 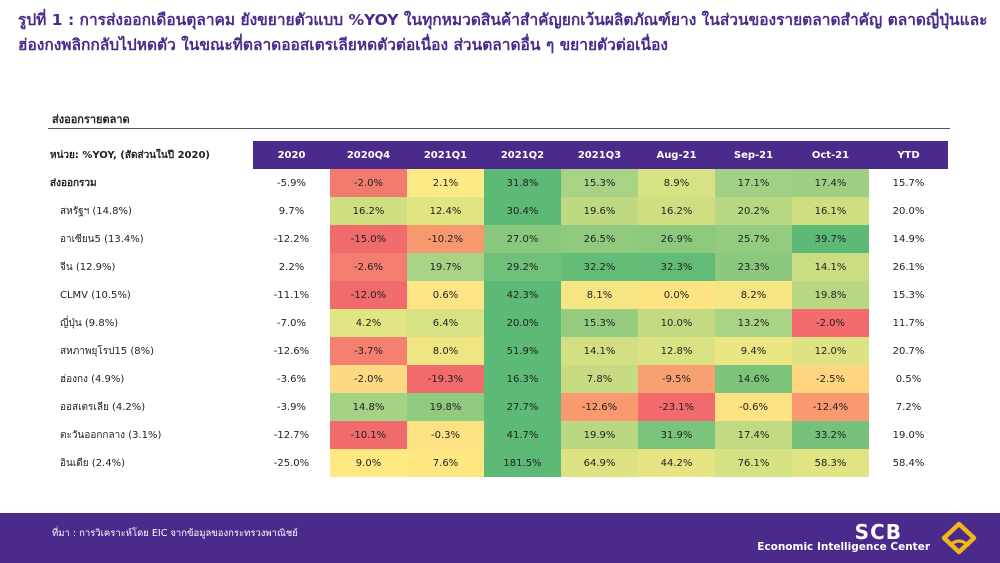 What do you see at coordinates (908, 351) in the screenshot?
I see `value-cell-ytd: 20.7%` at bounding box center [908, 351].